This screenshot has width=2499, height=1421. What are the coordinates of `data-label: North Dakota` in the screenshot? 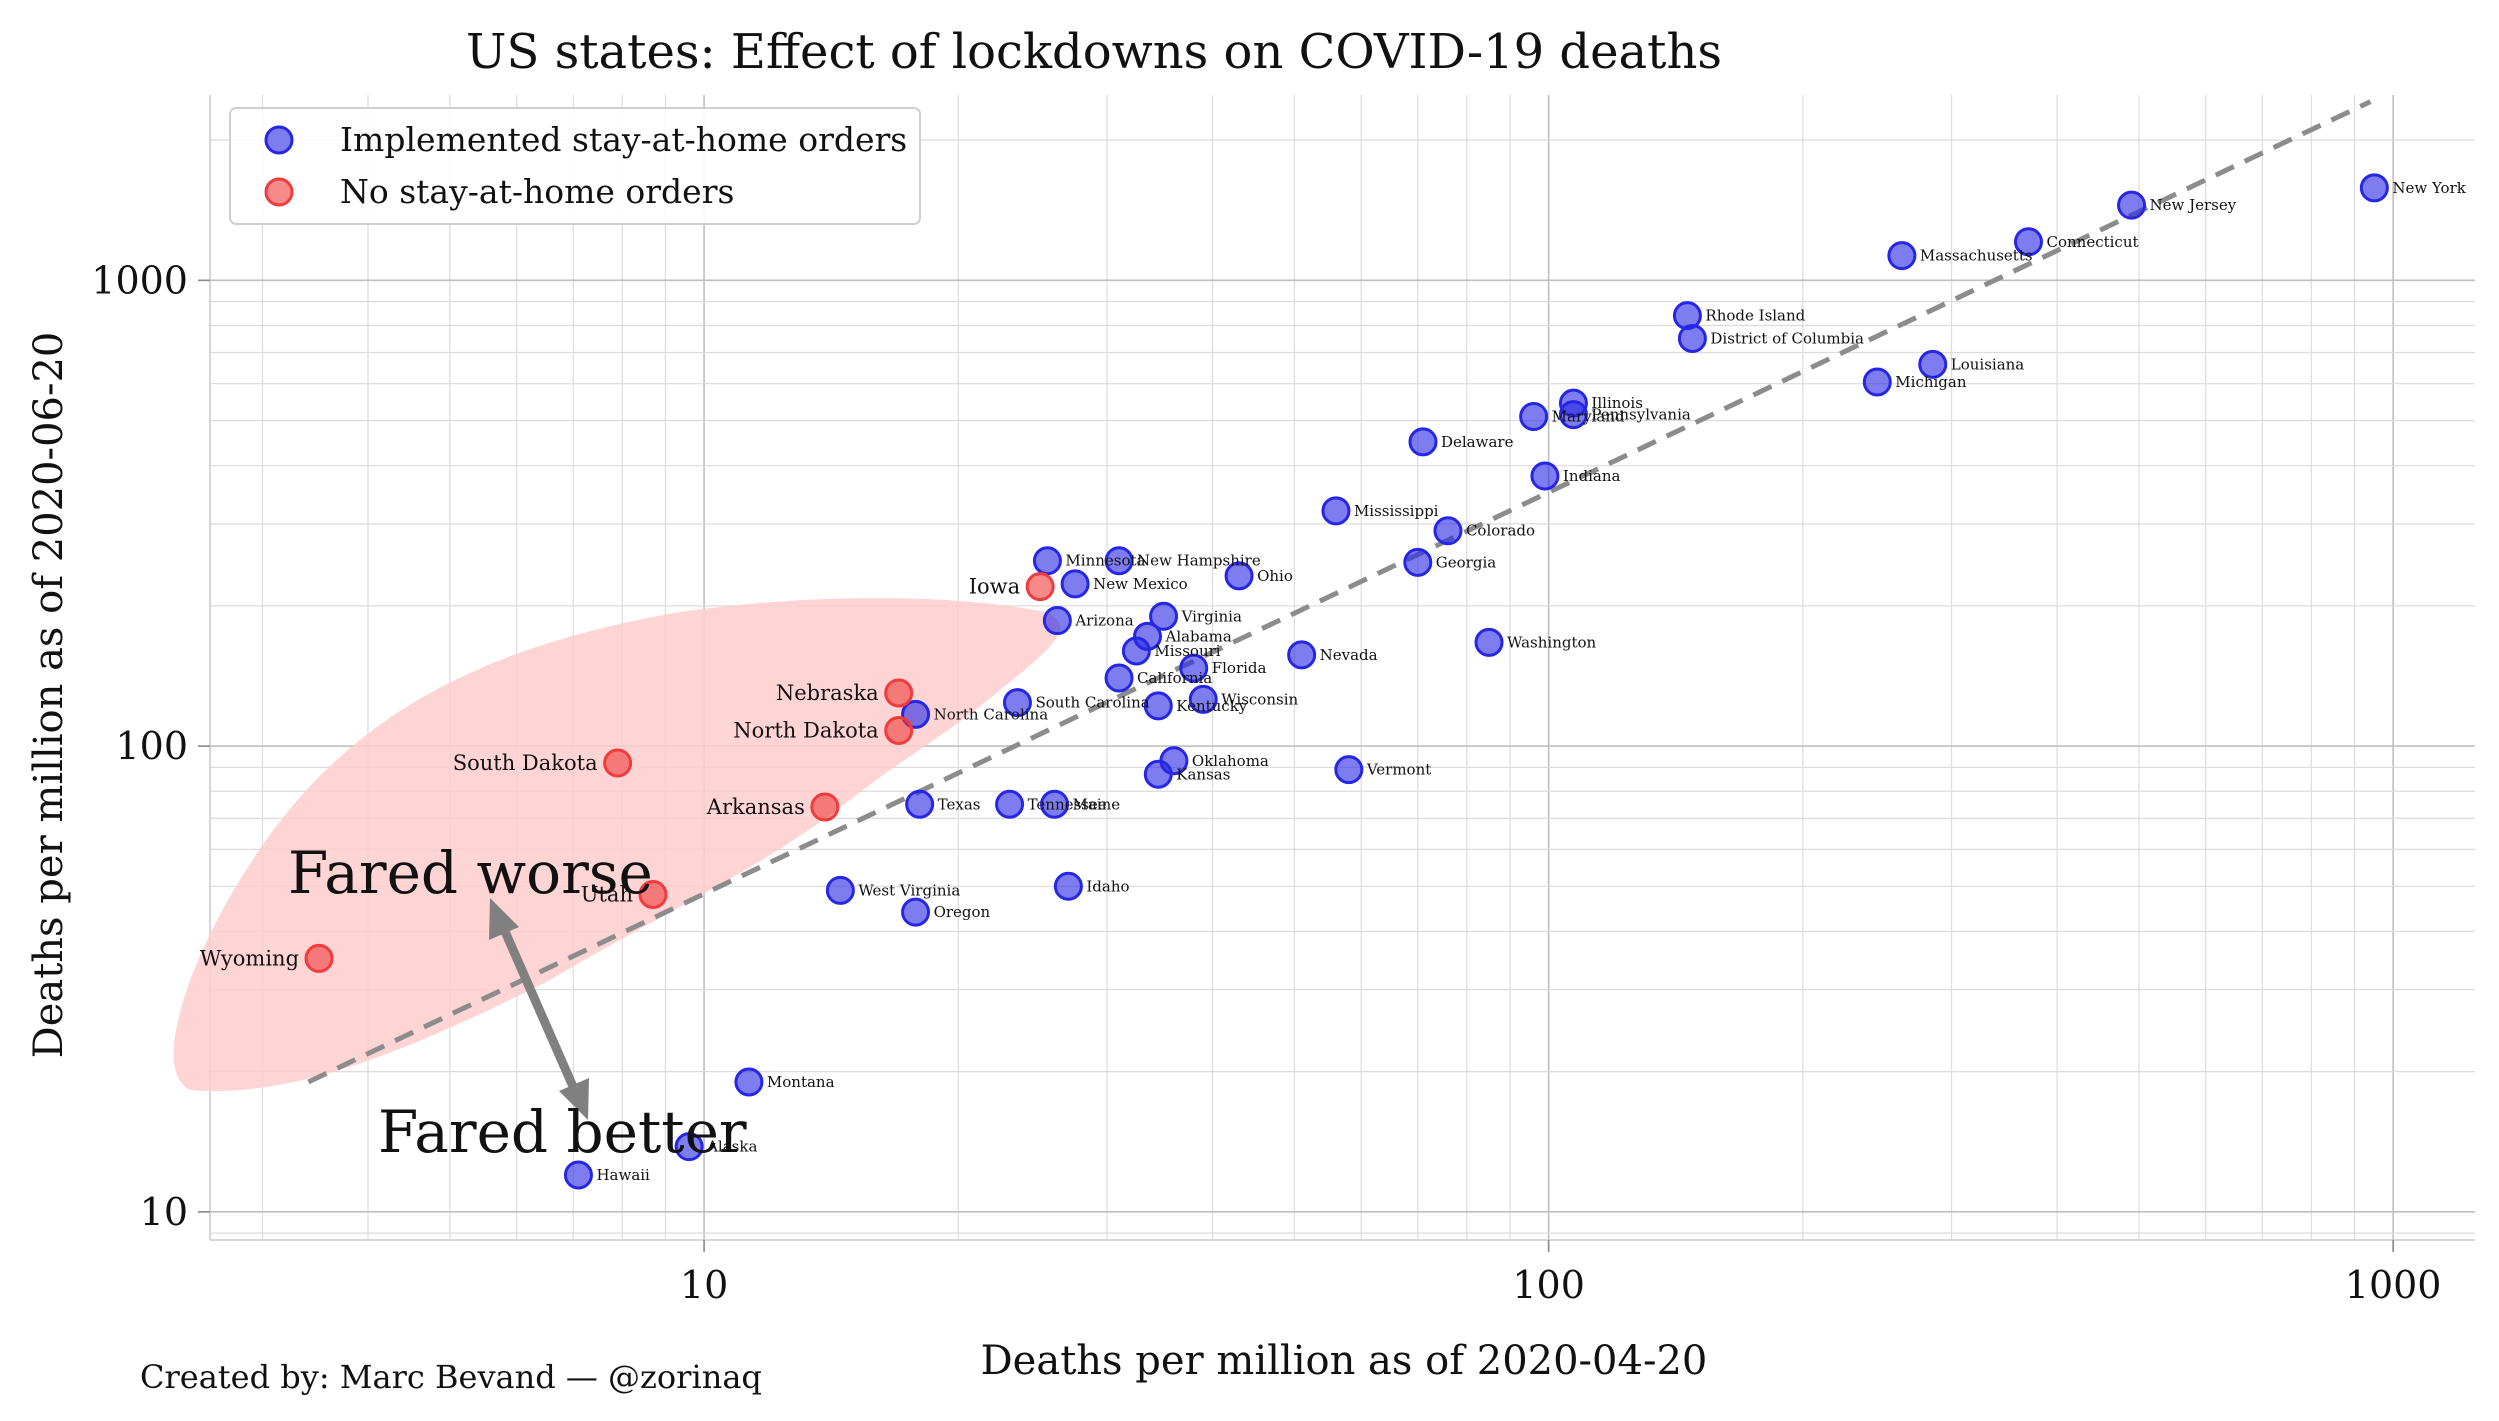 It's located at (805, 731).